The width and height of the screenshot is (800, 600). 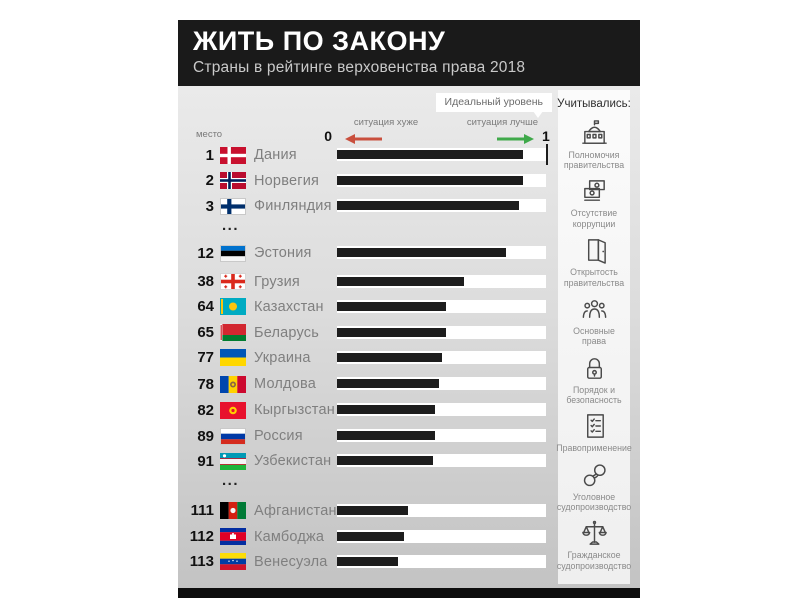 What do you see at coordinates (275, 155) in the screenshot?
I see `country-name: Дания` at bounding box center [275, 155].